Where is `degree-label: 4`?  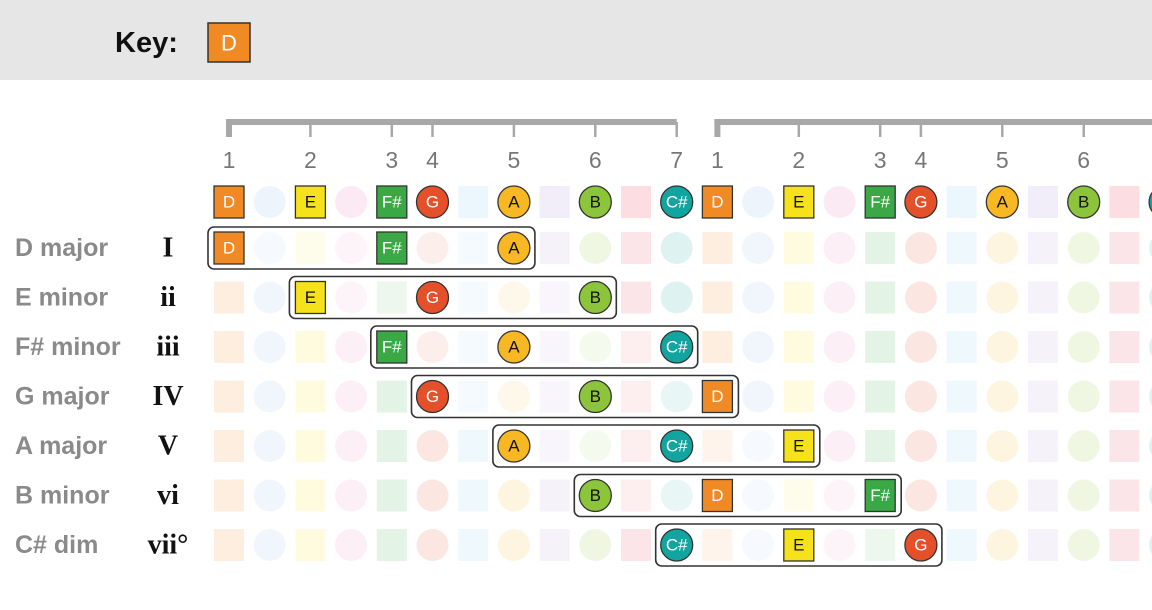 degree-label: 4 is located at coordinates (432, 160).